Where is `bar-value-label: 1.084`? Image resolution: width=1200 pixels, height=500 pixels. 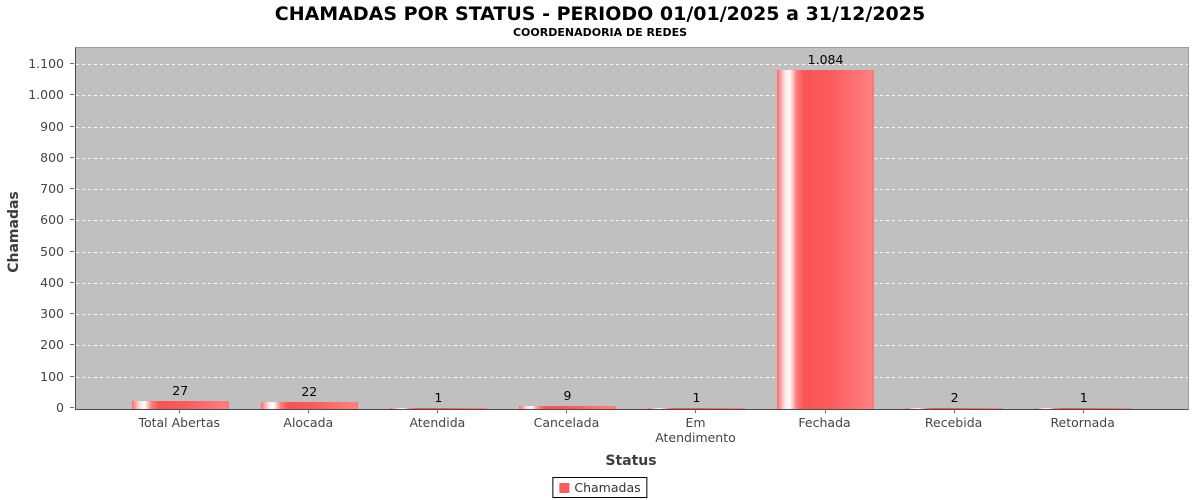
bar-value-label: 1.084 is located at coordinates (825, 60).